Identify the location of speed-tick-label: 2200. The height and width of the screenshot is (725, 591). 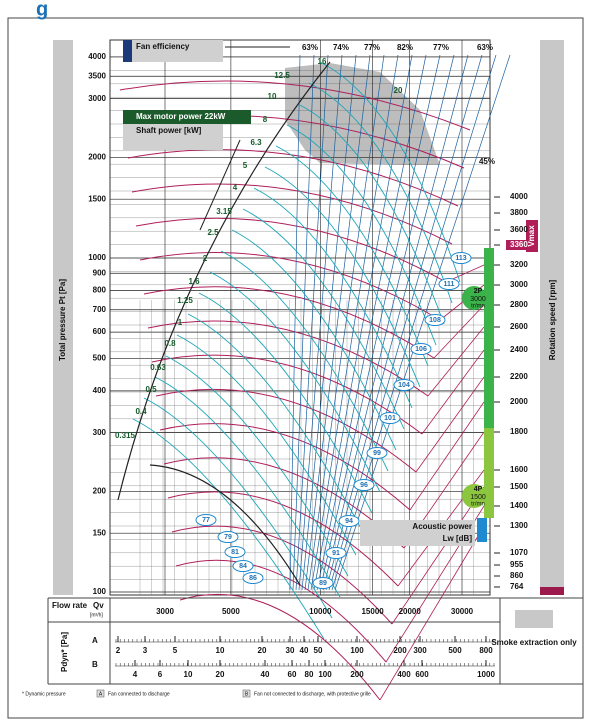
(519, 376).